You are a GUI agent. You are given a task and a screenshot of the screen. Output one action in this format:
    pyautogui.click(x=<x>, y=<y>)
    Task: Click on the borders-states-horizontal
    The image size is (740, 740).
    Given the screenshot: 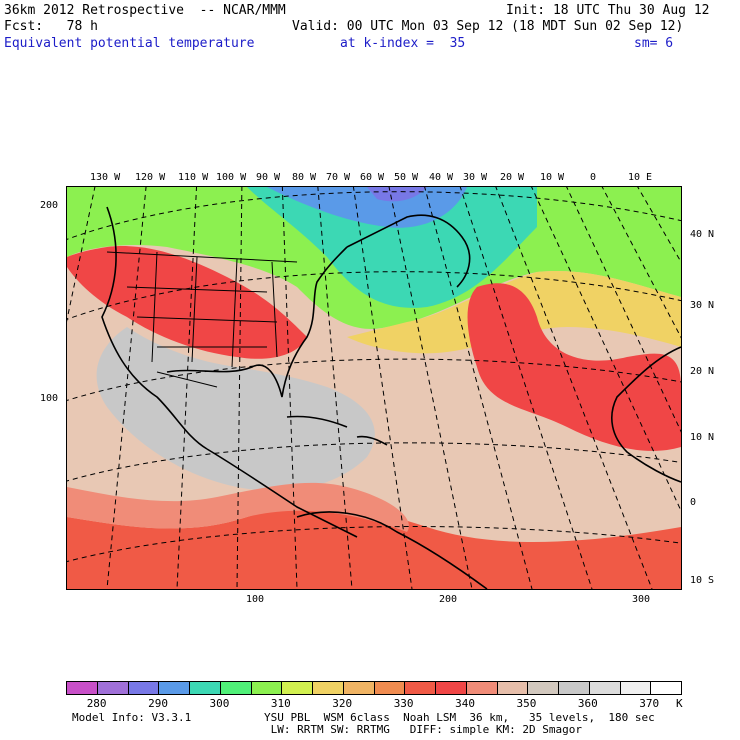 What is the action you would take?
    pyautogui.click(x=202, y=317)
    